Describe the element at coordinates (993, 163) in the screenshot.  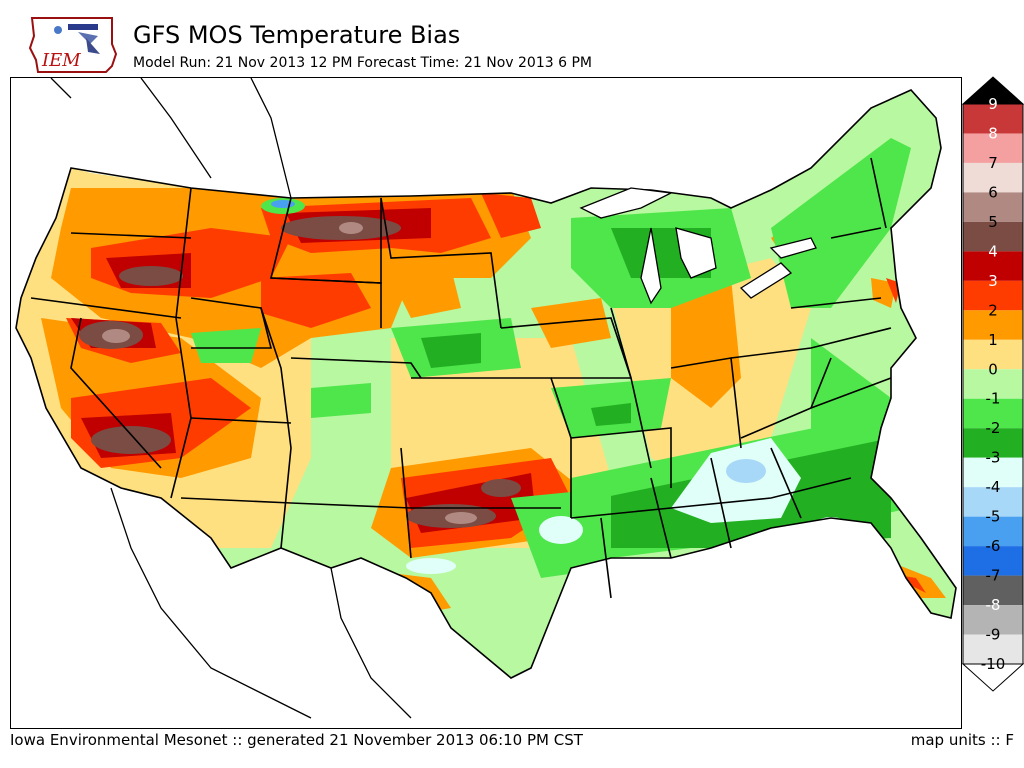
I see `legend-label: 7` at that location.